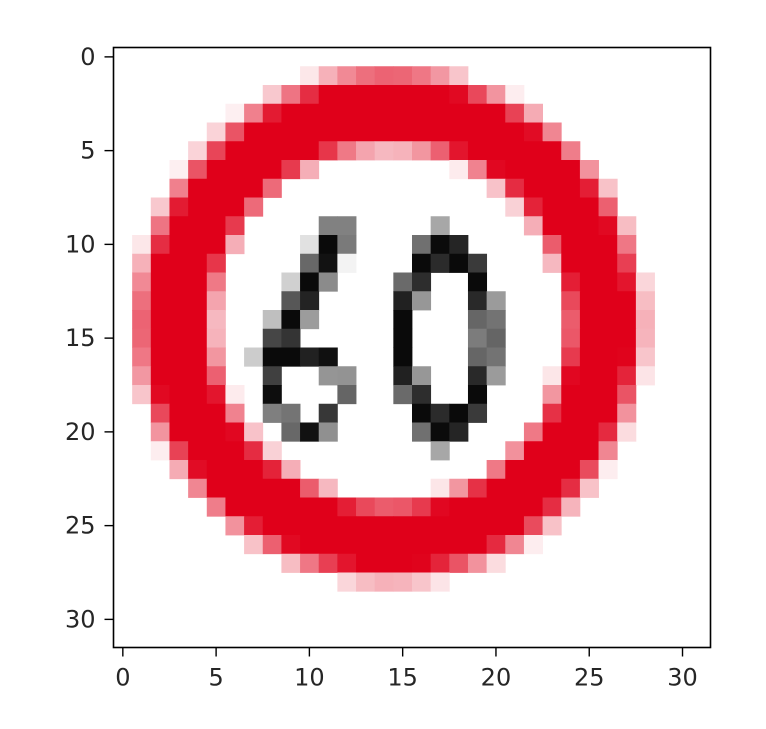 This screenshot has height=729, width=766. I want to click on x-tick-label: 25, so click(589, 678).